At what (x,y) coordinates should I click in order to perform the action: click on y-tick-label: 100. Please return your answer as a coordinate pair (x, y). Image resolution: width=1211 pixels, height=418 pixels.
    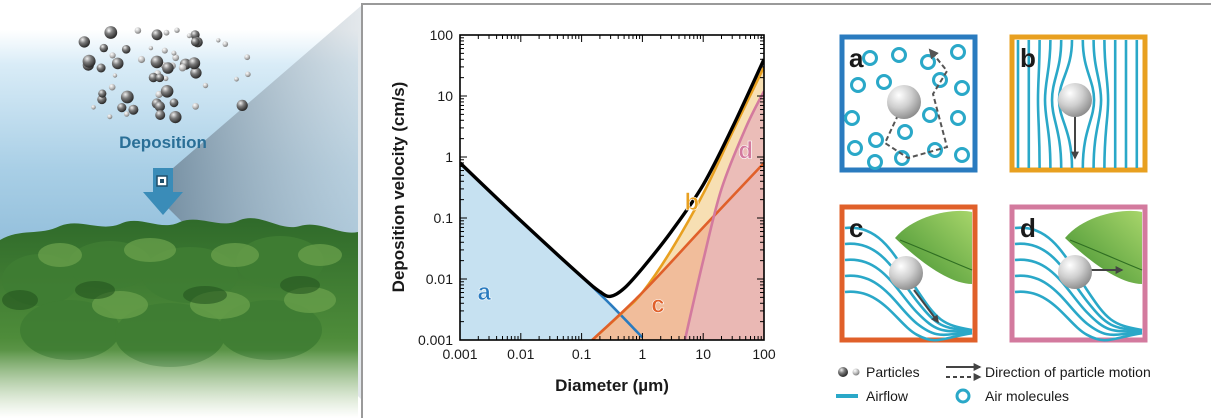
    Looking at the image, I should click on (442, 35).